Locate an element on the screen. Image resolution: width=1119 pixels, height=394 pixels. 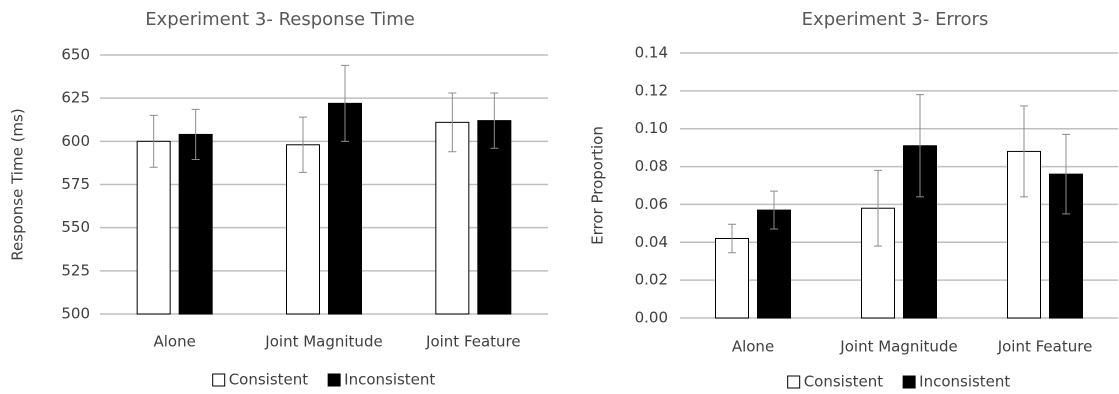
y-tick-label: 600 is located at coordinates (75, 141).